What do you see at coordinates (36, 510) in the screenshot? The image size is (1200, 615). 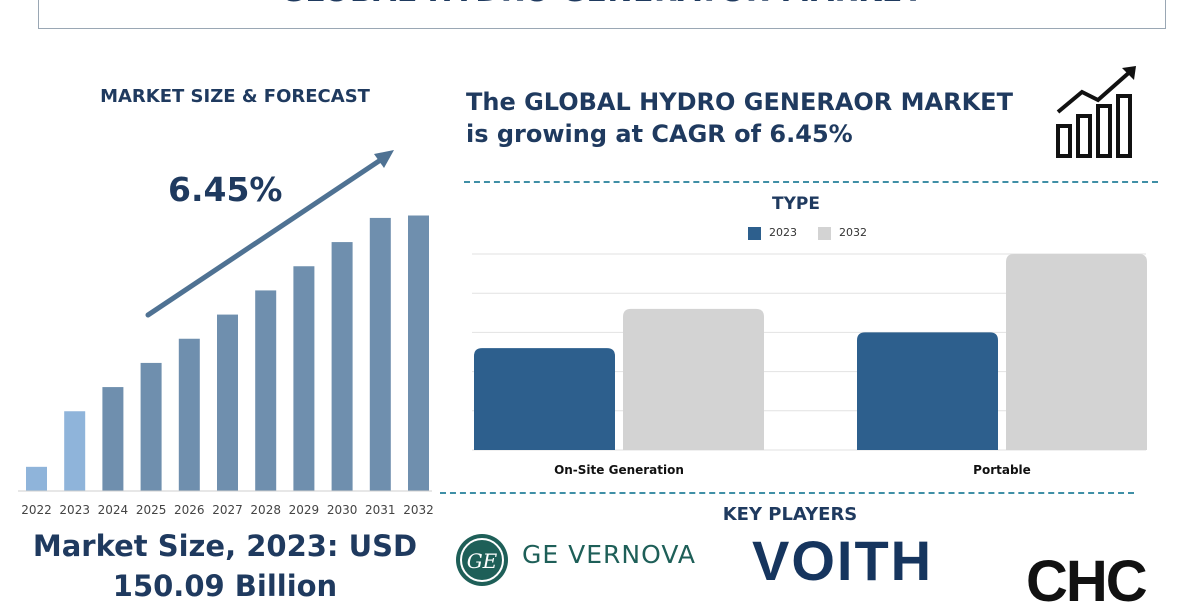 I see `x-tick-2022: 2022` at bounding box center [36, 510].